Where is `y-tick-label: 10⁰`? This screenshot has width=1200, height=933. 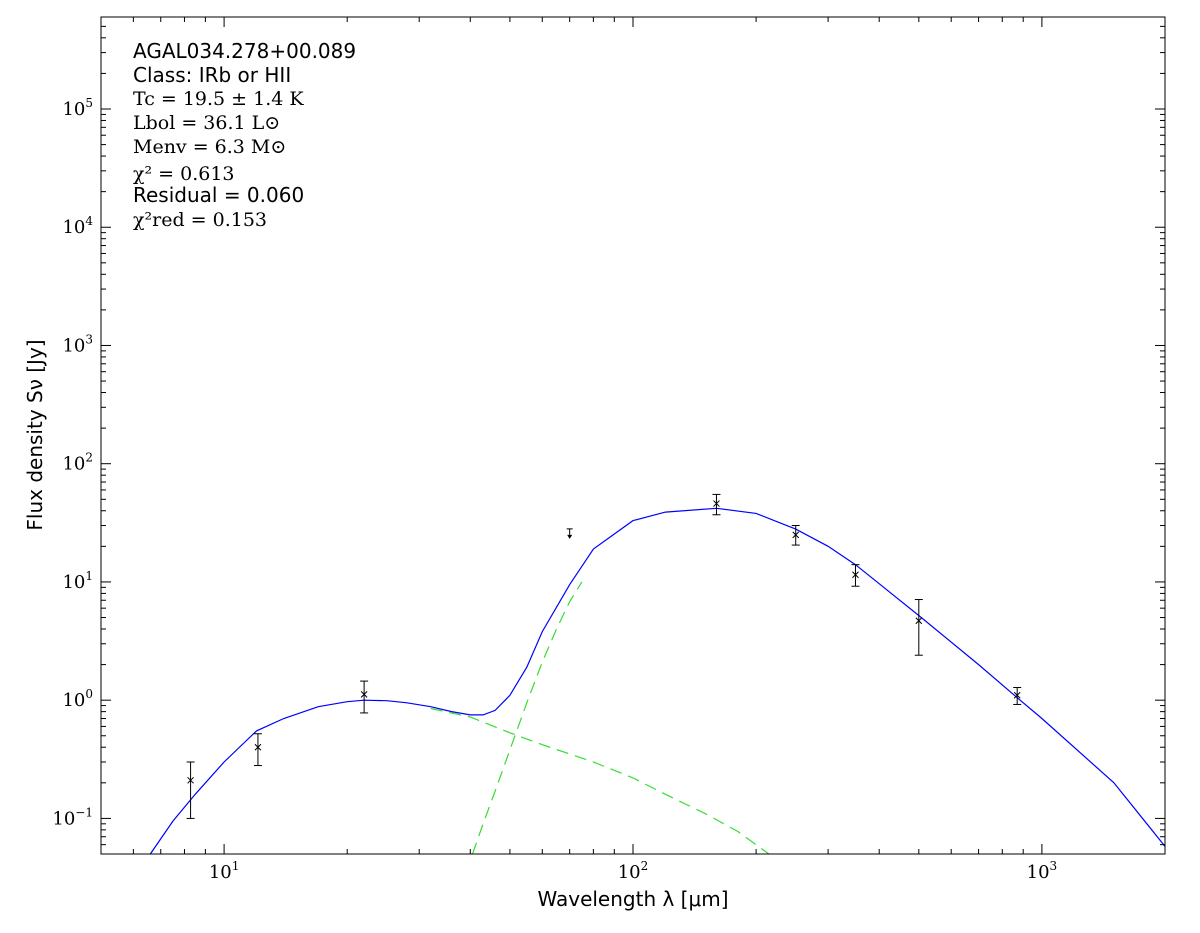
y-tick-label: 10⁰ is located at coordinates (77, 699).